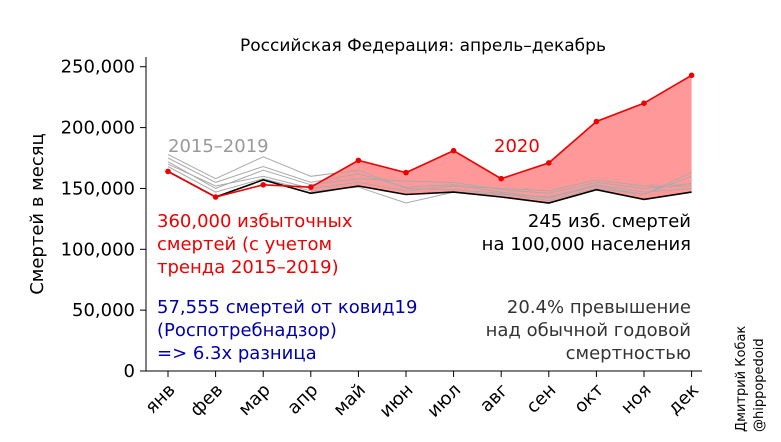 The width and height of the screenshot is (781, 442). I want to click on excess-text-line2: смертей (с учетом, so click(244, 244).